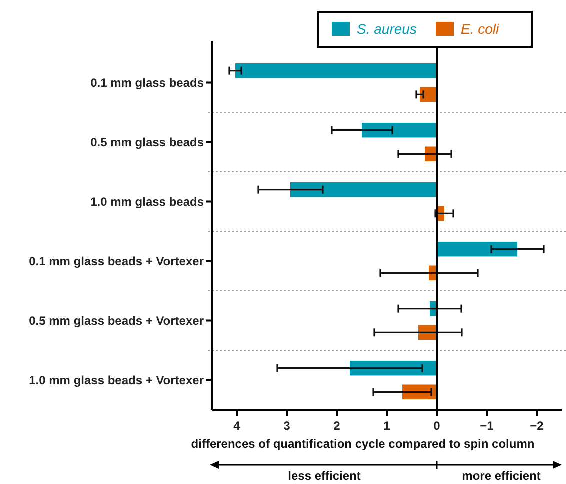  I want to click on y-tick-label: 0.1 mm glass beads, so click(147, 83).